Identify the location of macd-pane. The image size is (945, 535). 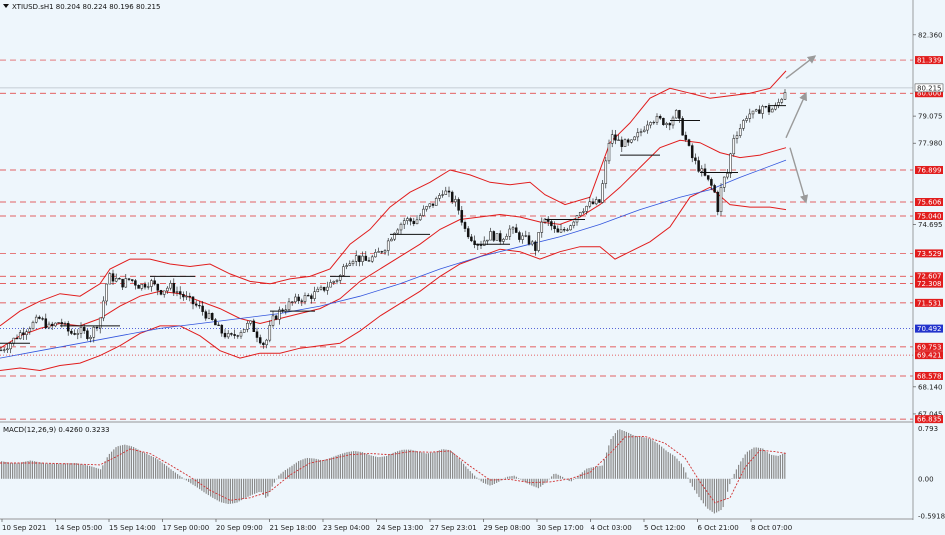
(393, 471).